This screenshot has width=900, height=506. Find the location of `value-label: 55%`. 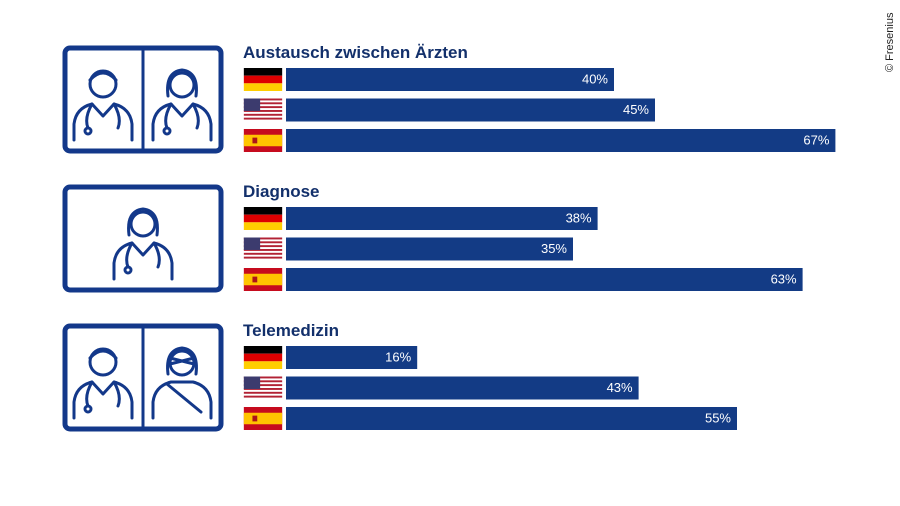

value-label: 55% is located at coordinates (718, 417).